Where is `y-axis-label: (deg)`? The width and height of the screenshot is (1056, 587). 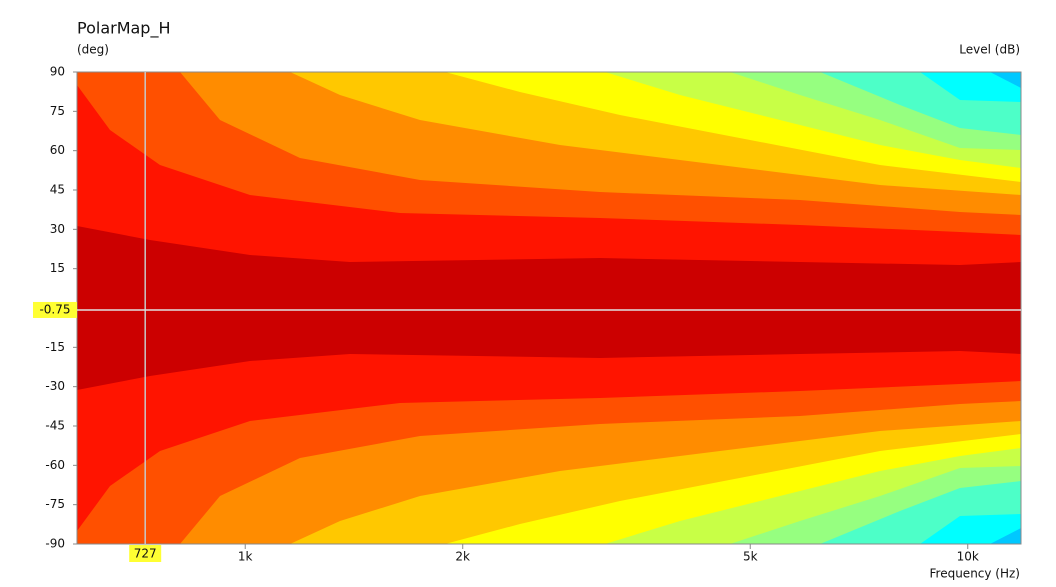
y-axis-label: (deg) is located at coordinates (93, 50).